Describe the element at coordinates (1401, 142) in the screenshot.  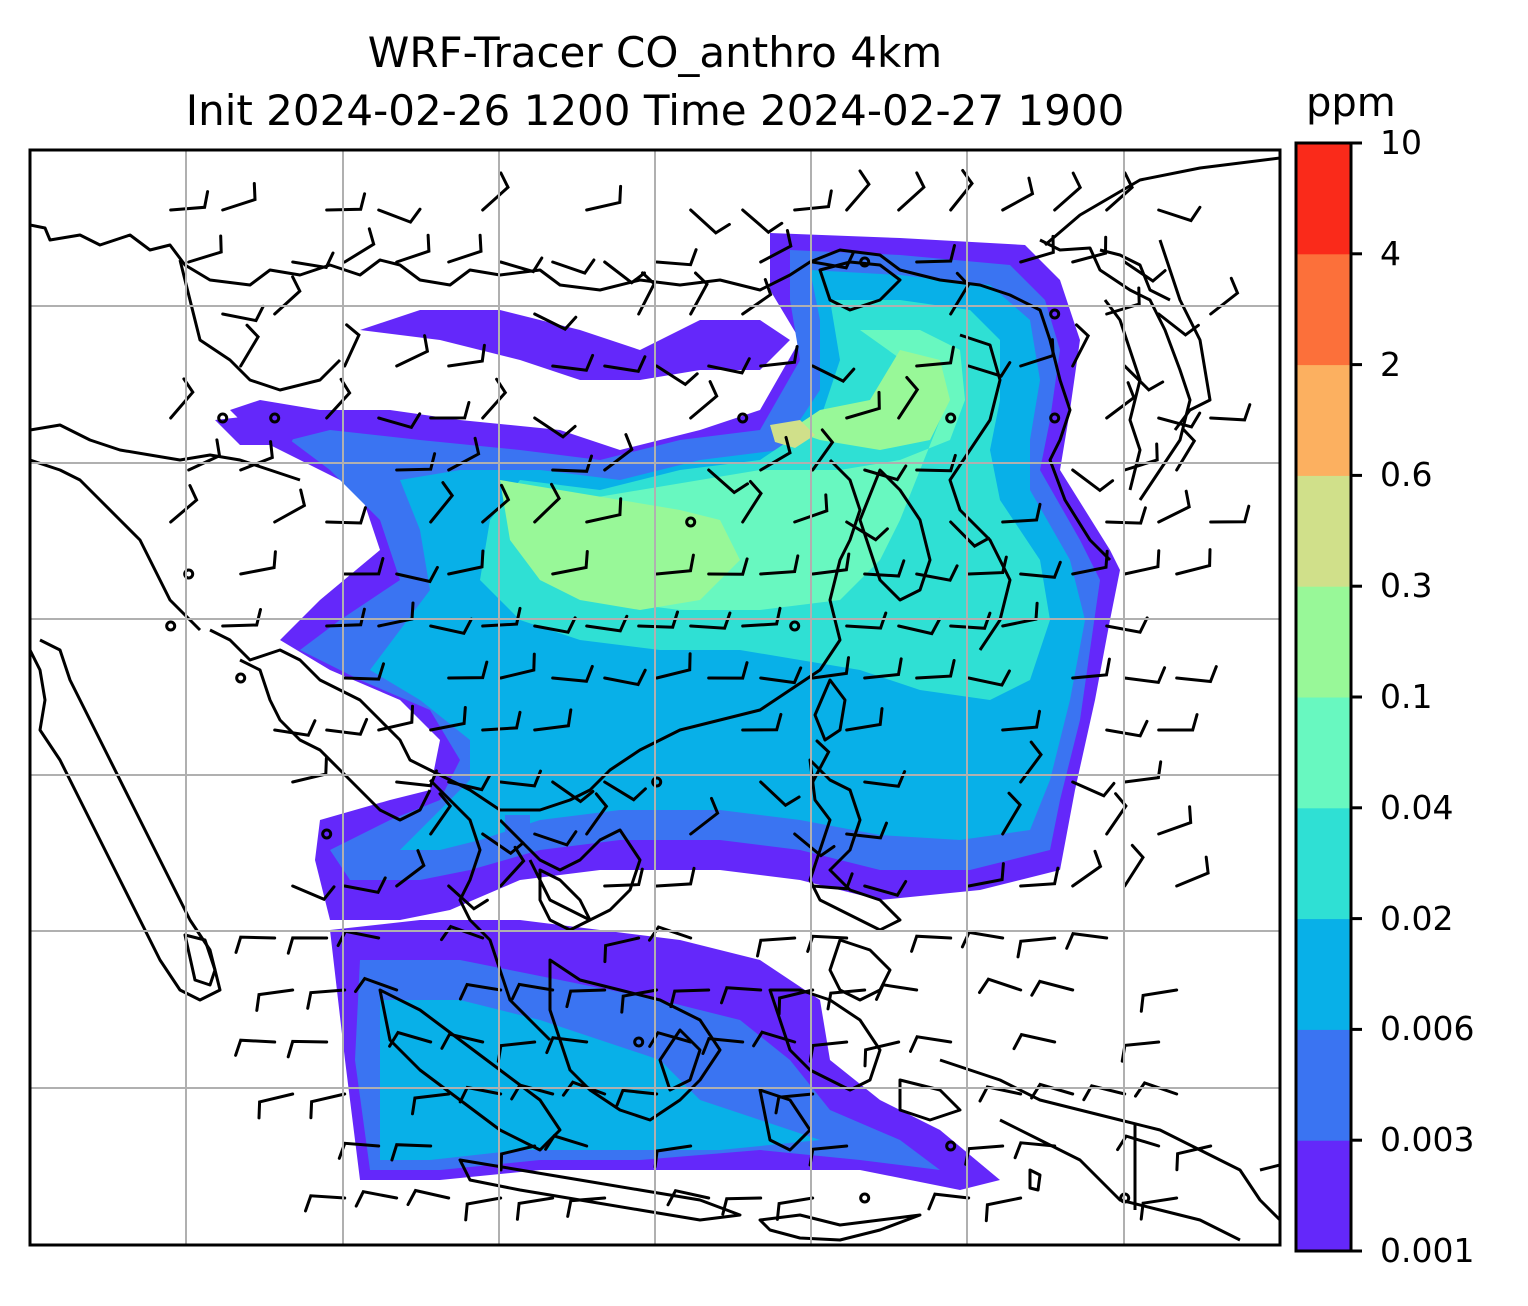
I see `colorbar-tick-label: 10` at that location.